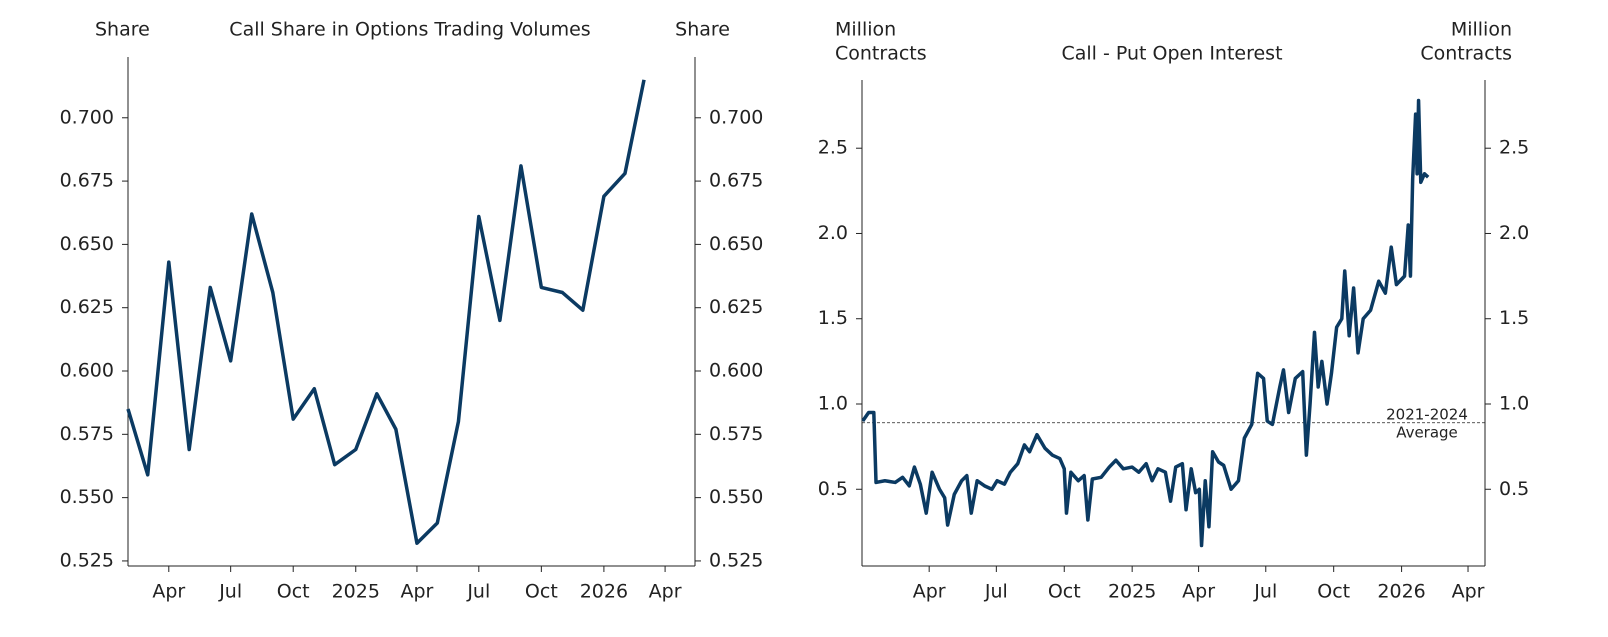  What do you see at coordinates (736, 434) in the screenshot?
I see `y2-tick-label: 0.575` at bounding box center [736, 434].